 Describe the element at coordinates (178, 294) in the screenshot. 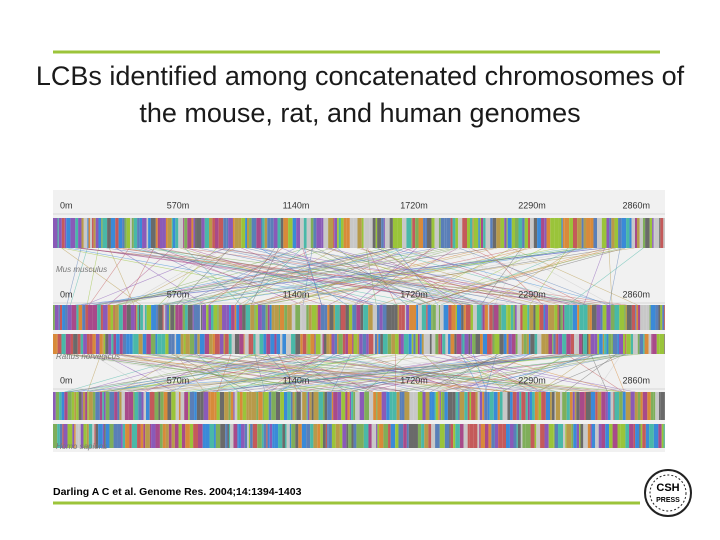

I see `ruler-label: 570m` at that location.